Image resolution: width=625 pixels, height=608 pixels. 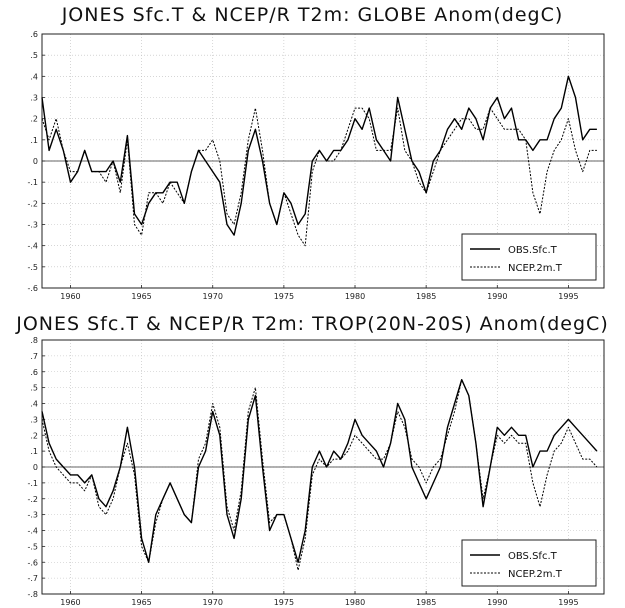 I want to click on y-tick-label: .7, so click(x=34, y=356).